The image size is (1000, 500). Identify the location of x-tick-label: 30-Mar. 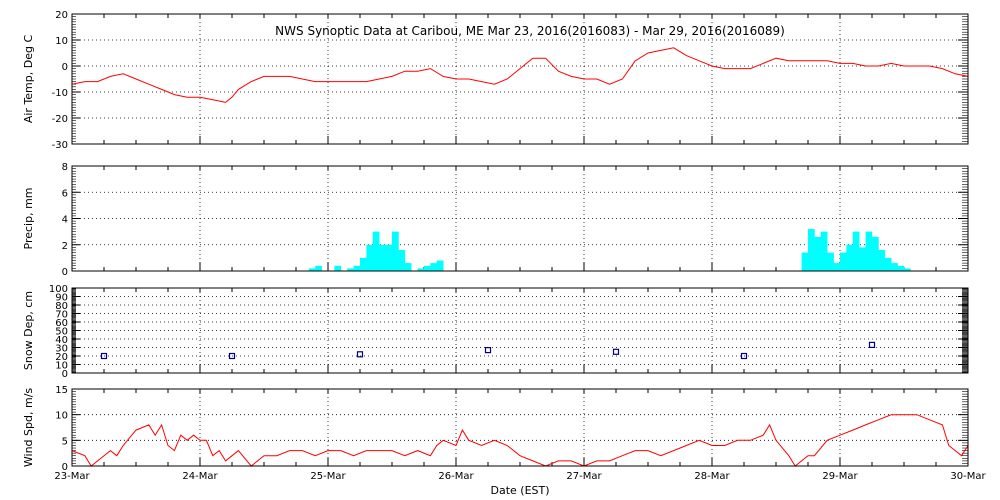
(968, 476).